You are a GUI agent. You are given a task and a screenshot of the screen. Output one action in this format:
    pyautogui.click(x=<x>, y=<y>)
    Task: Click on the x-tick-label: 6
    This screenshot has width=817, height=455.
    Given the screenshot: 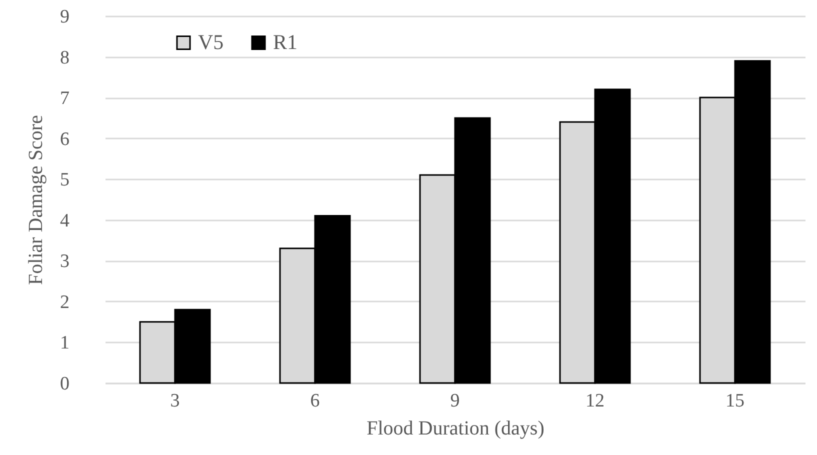 What is the action you would take?
    pyautogui.click(x=315, y=401)
    